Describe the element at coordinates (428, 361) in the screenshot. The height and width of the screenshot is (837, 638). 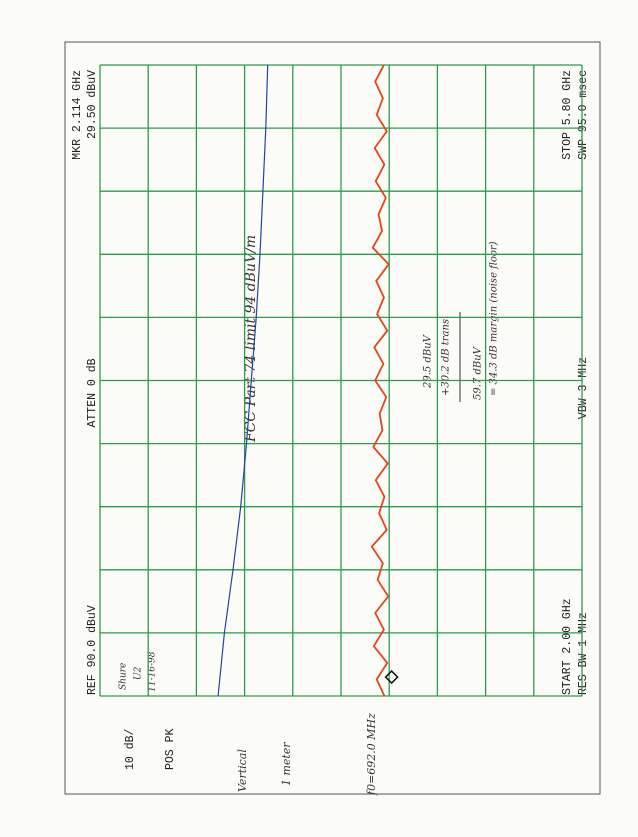
I see `note-reading: 29.5 dBuV` at that location.